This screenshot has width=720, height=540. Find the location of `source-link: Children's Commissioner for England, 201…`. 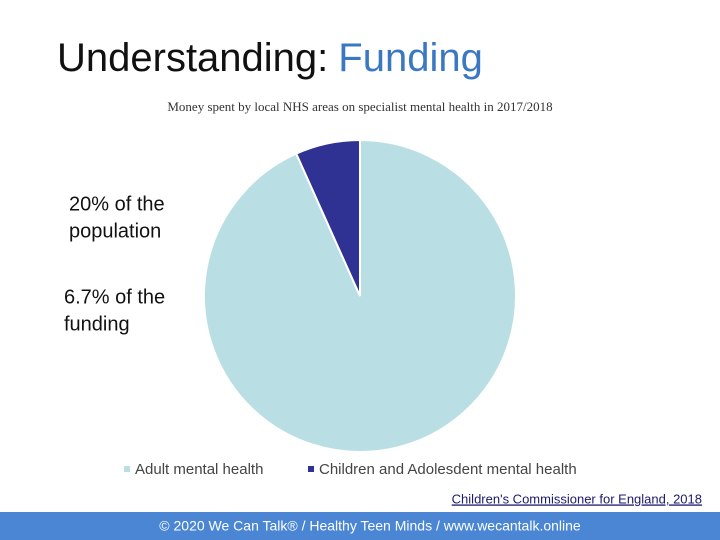

source-link: Children's Commissioner for England, 201… is located at coordinates (577, 498).